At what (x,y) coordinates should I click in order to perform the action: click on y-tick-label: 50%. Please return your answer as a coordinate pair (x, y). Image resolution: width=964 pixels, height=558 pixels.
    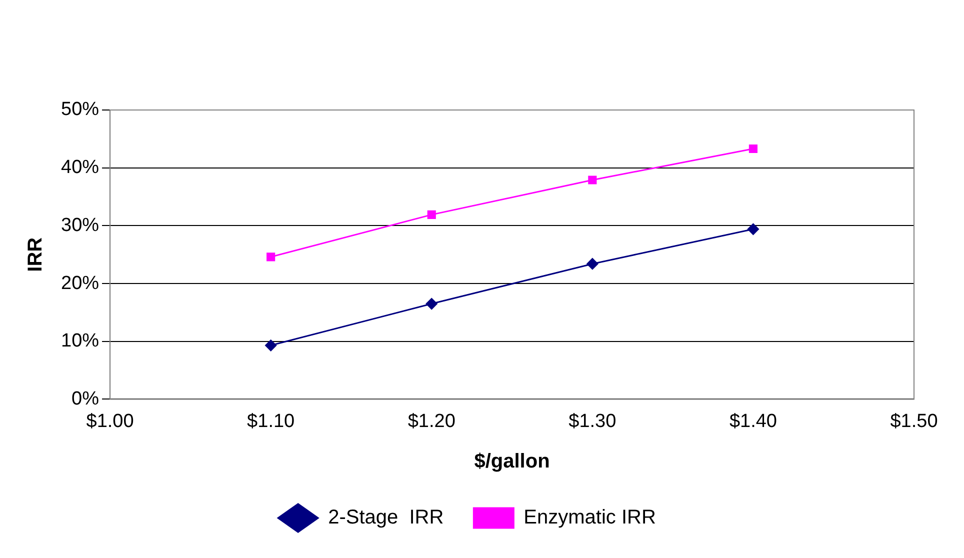
    Looking at the image, I should click on (80, 109).